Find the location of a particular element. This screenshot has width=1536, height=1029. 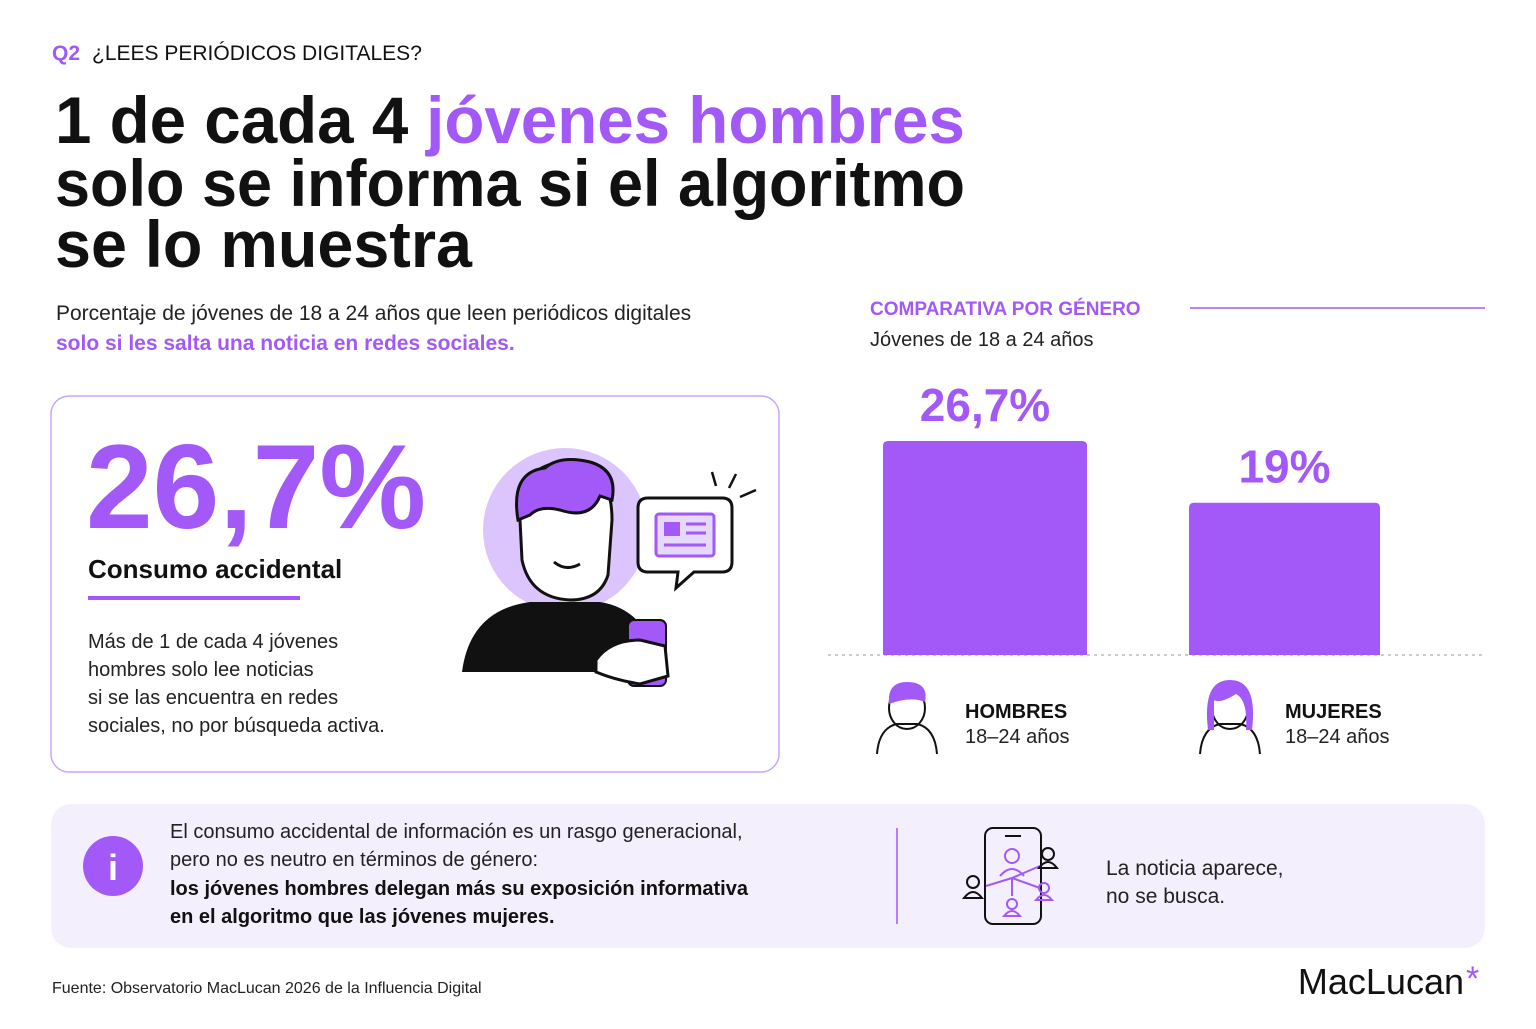

info-icon-glyph: i is located at coordinates (113, 867).